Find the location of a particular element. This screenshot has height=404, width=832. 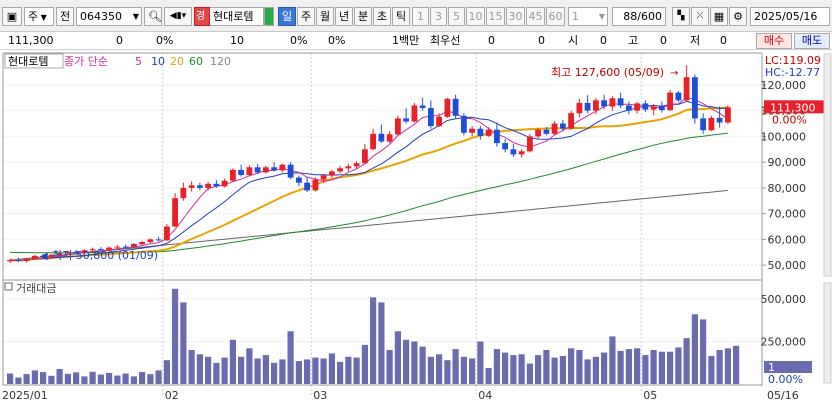

minute-45: 45 is located at coordinates (535, 16).